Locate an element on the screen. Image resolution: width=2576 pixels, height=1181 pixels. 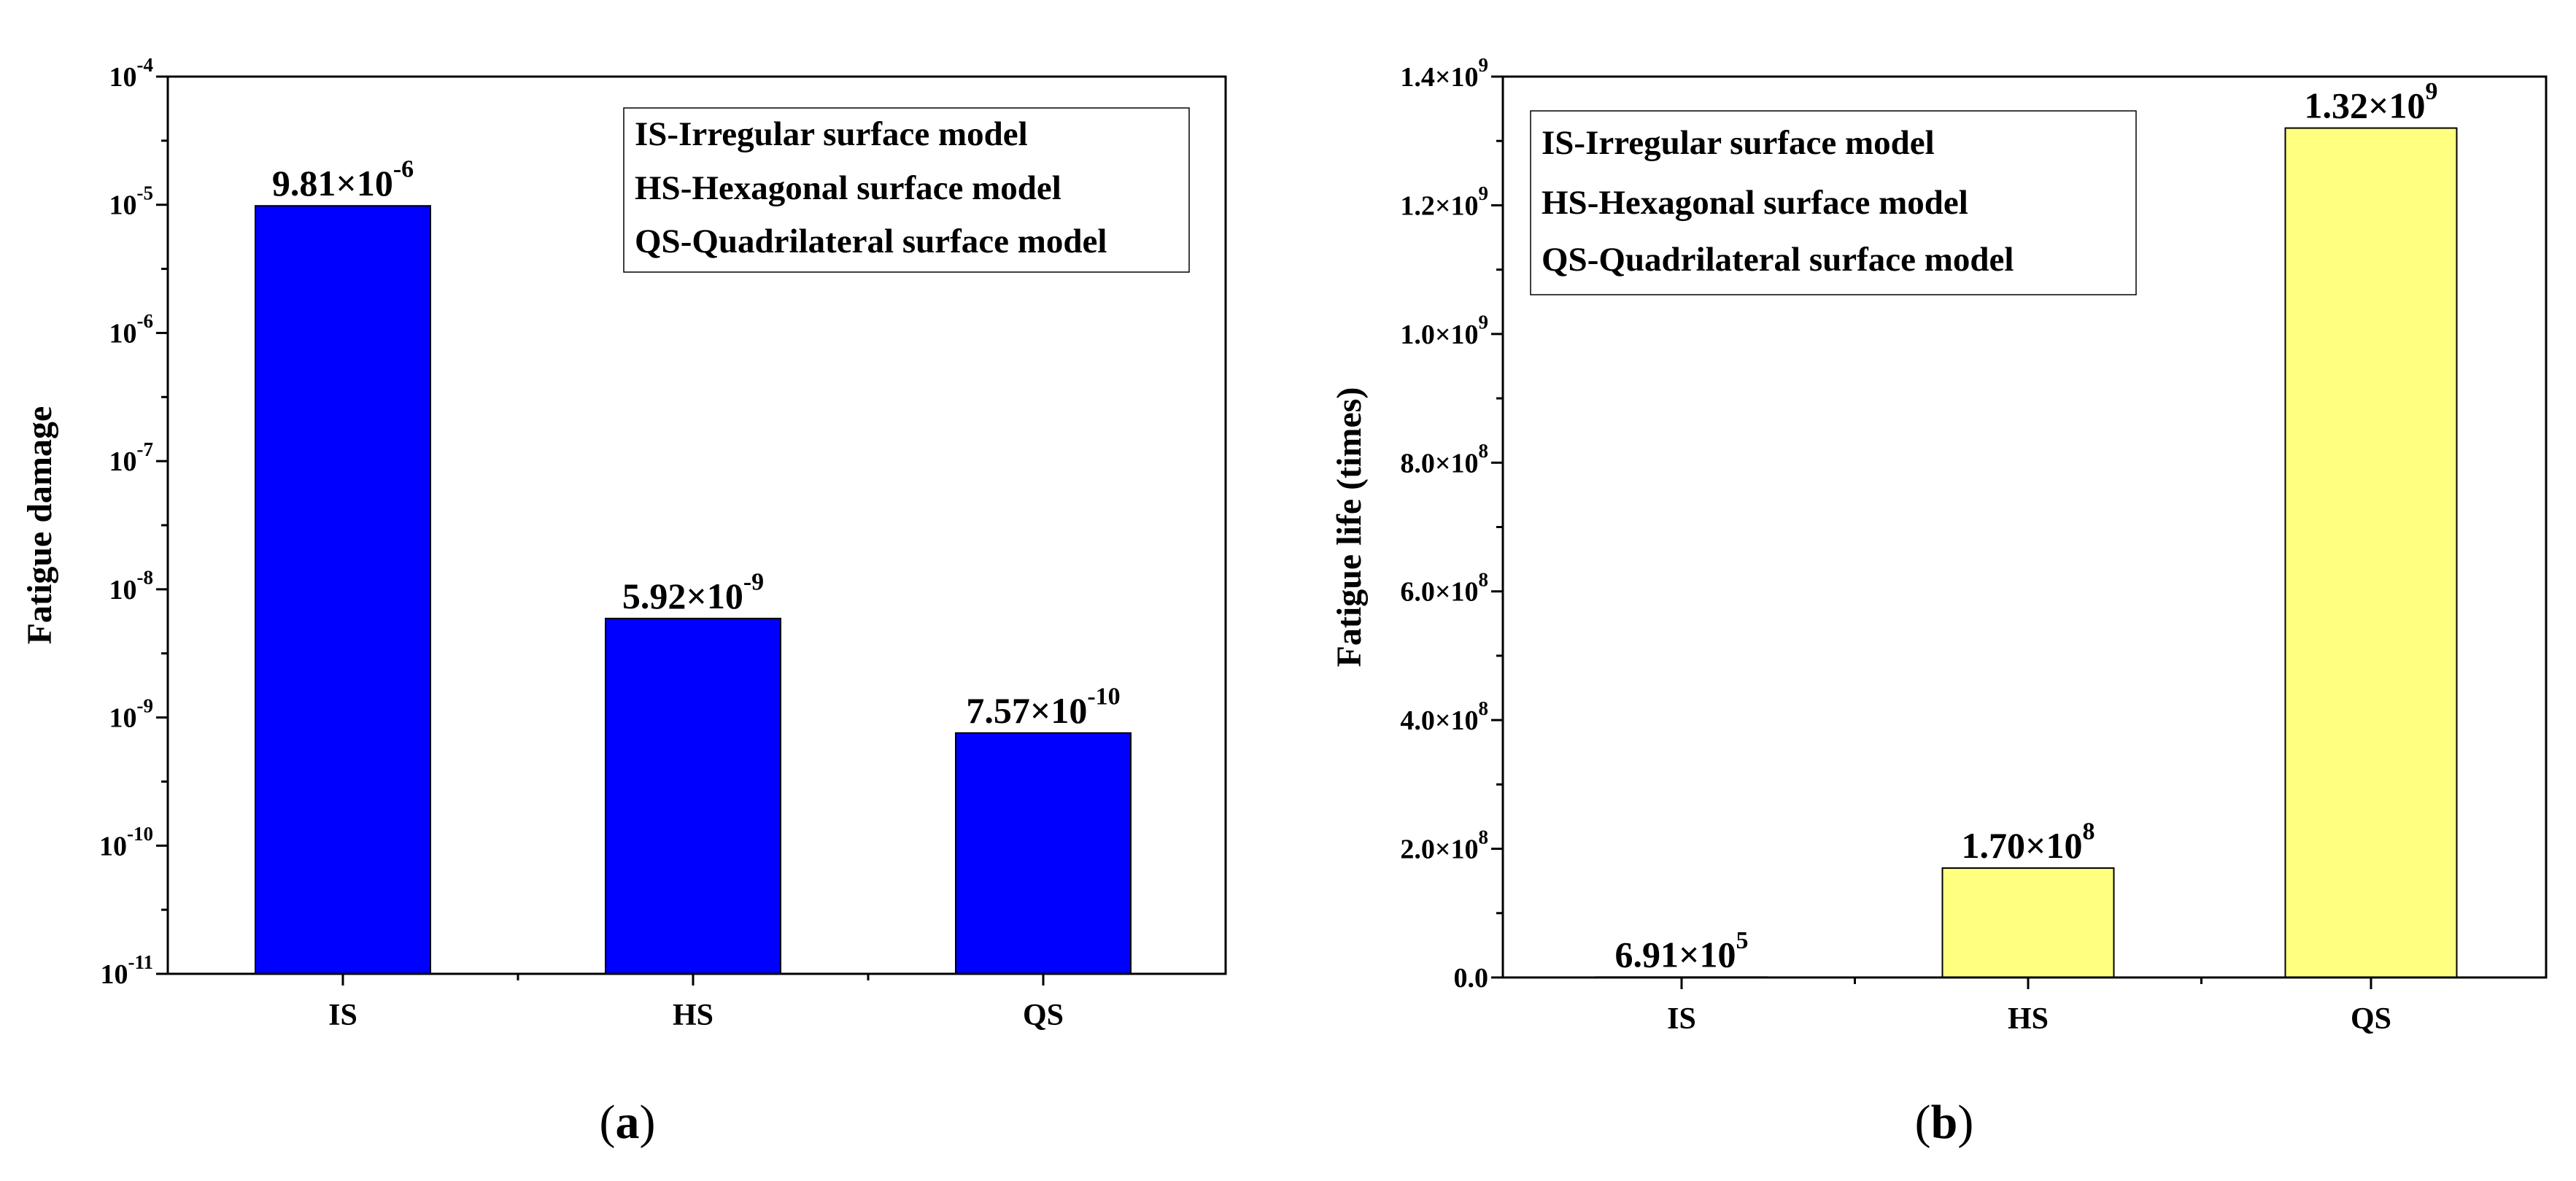
y-tick-label: 2.0×10⁸ is located at coordinates (1444, 845).